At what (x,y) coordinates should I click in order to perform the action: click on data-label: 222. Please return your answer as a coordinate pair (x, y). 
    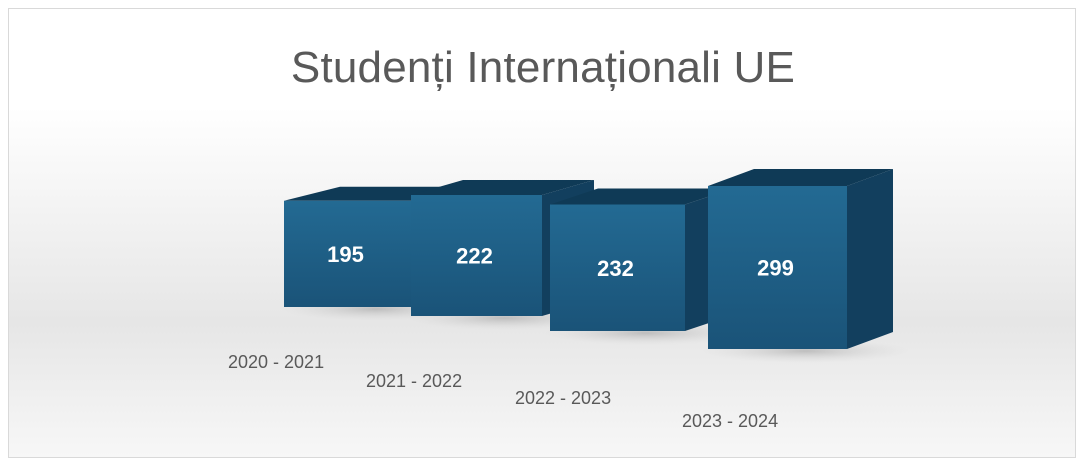
    Looking at the image, I should click on (474, 256).